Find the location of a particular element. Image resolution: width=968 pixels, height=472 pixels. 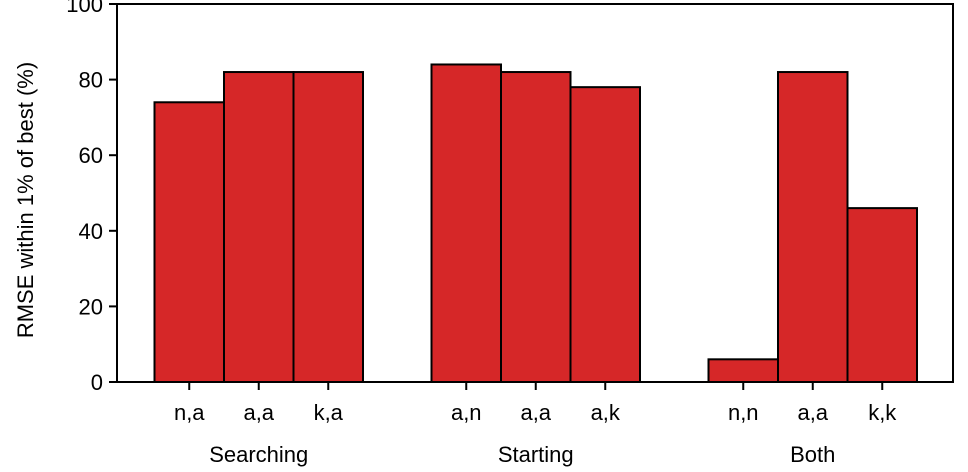

x-tick-label: k,k is located at coordinates (882, 412).